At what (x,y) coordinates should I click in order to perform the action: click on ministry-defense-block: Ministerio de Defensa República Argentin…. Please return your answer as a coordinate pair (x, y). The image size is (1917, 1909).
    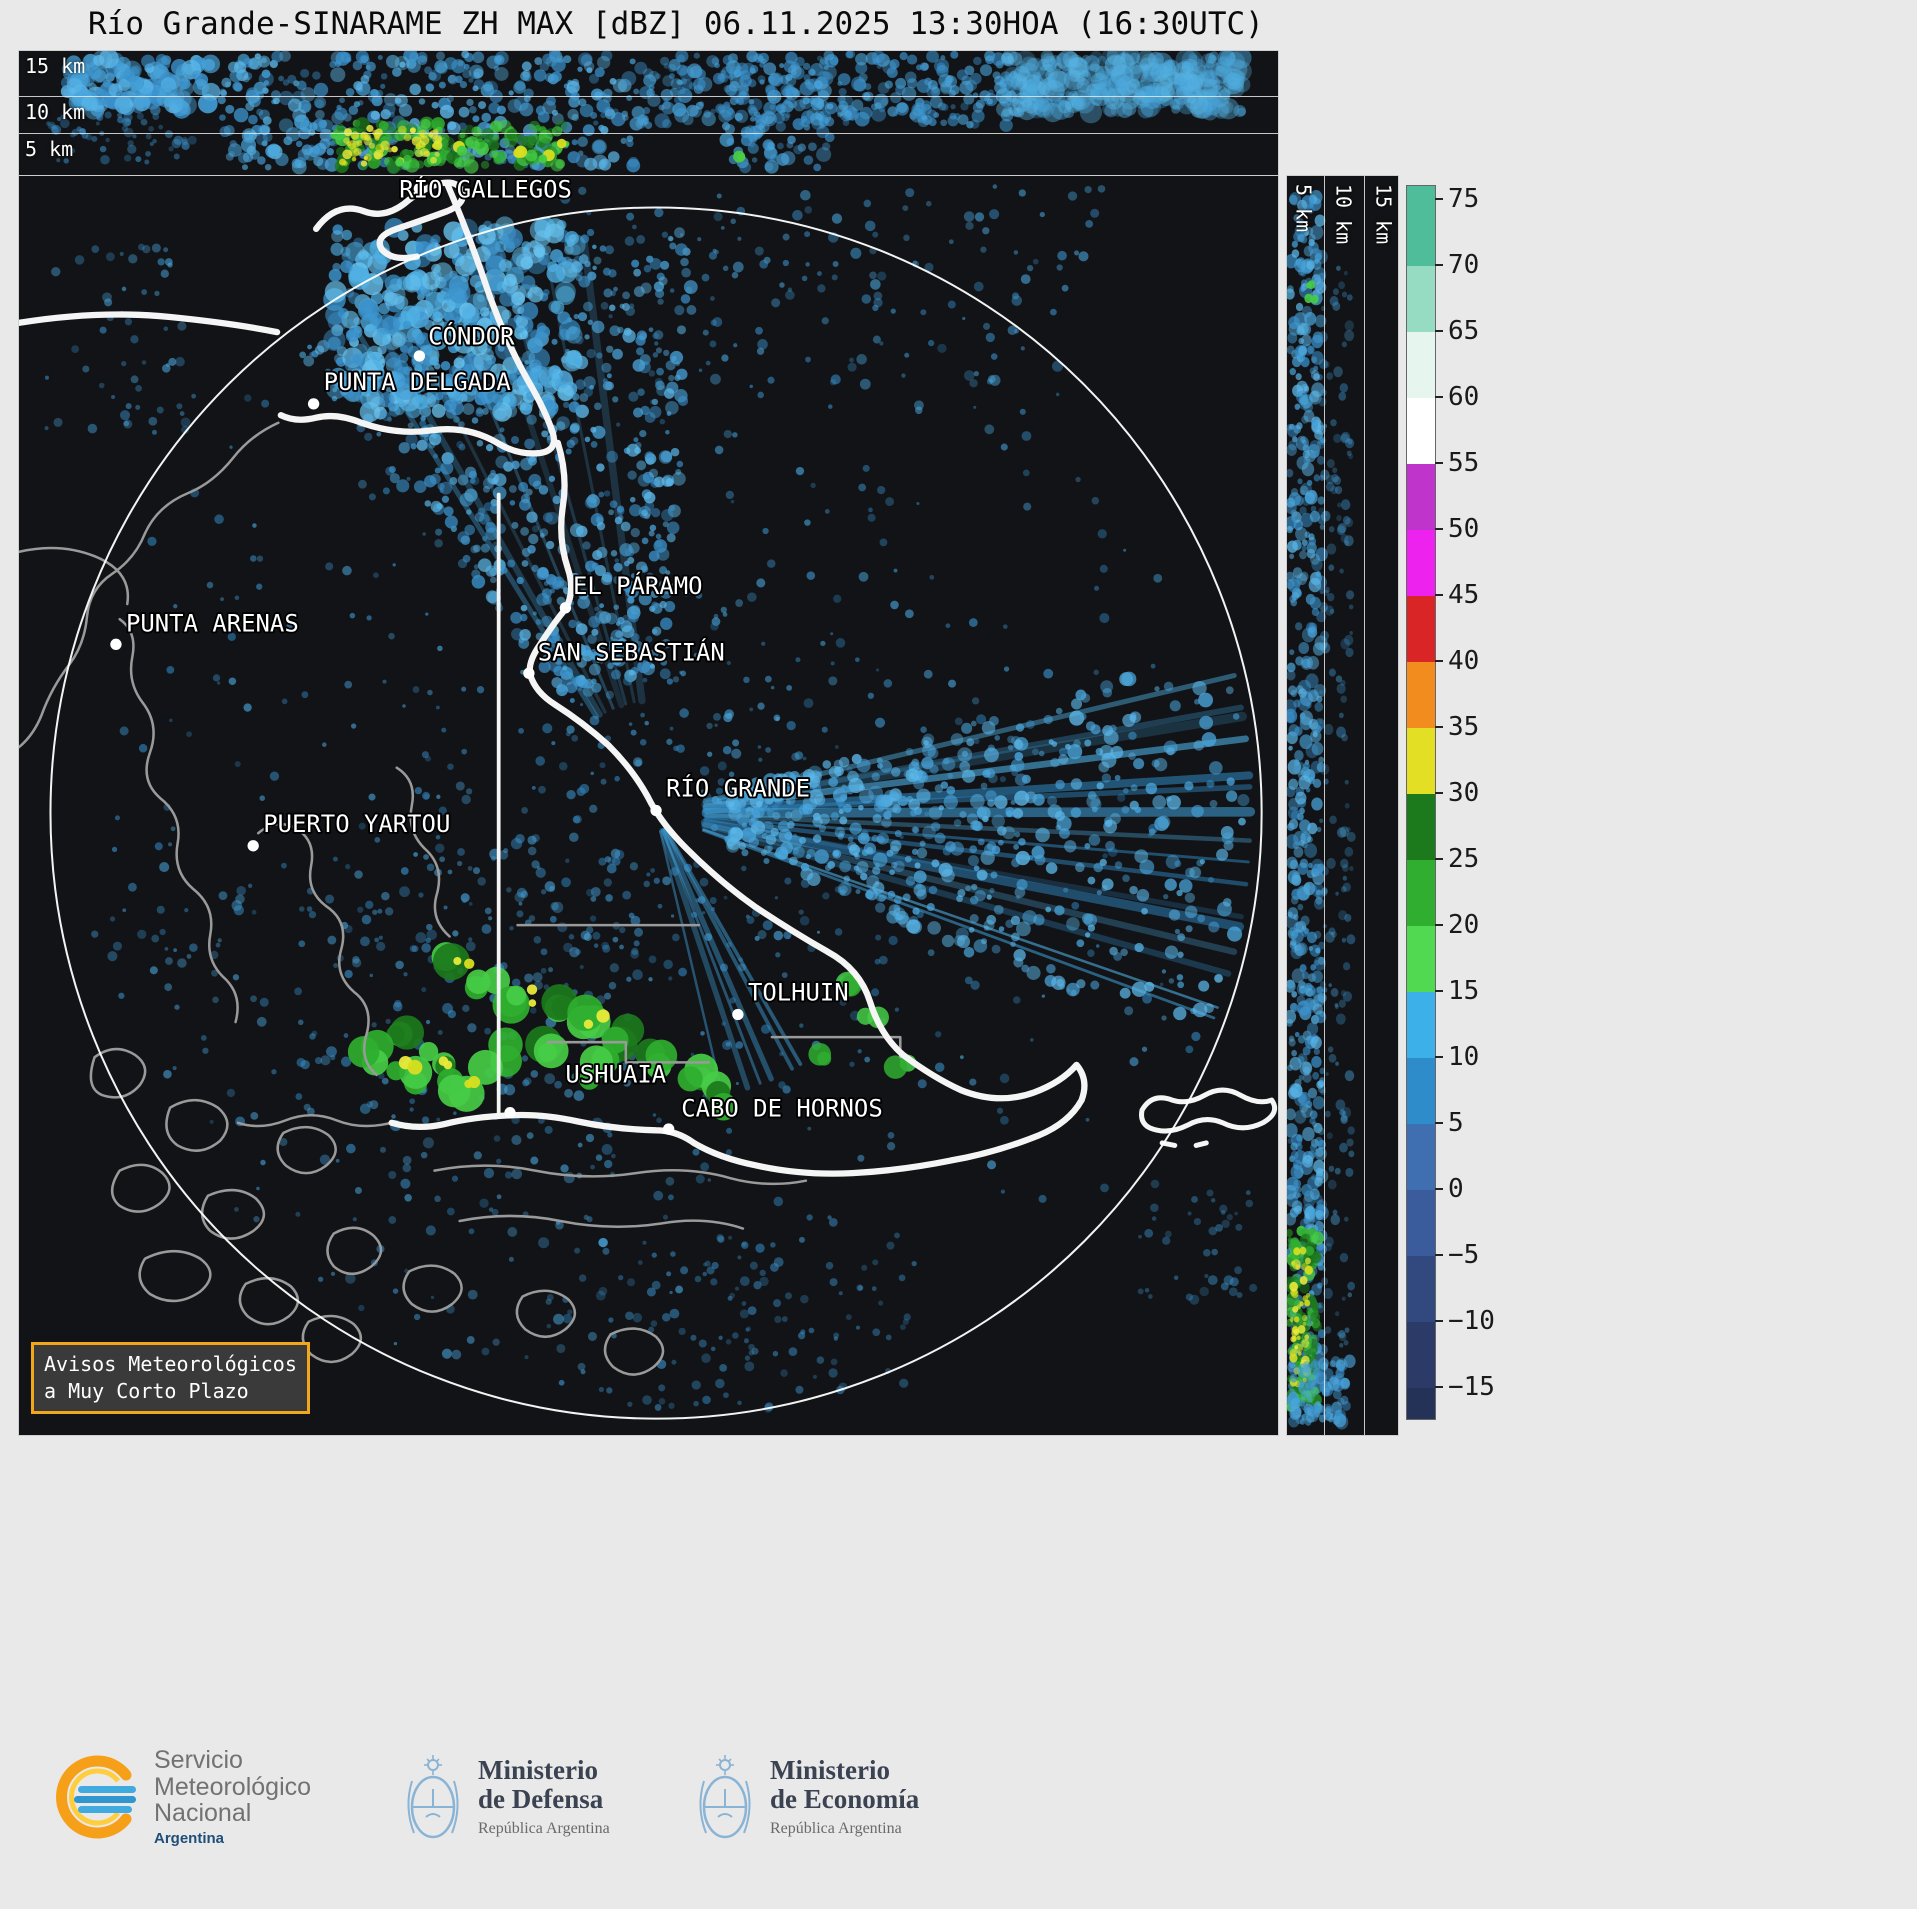
    Looking at the image, I should click on (506, 1797).